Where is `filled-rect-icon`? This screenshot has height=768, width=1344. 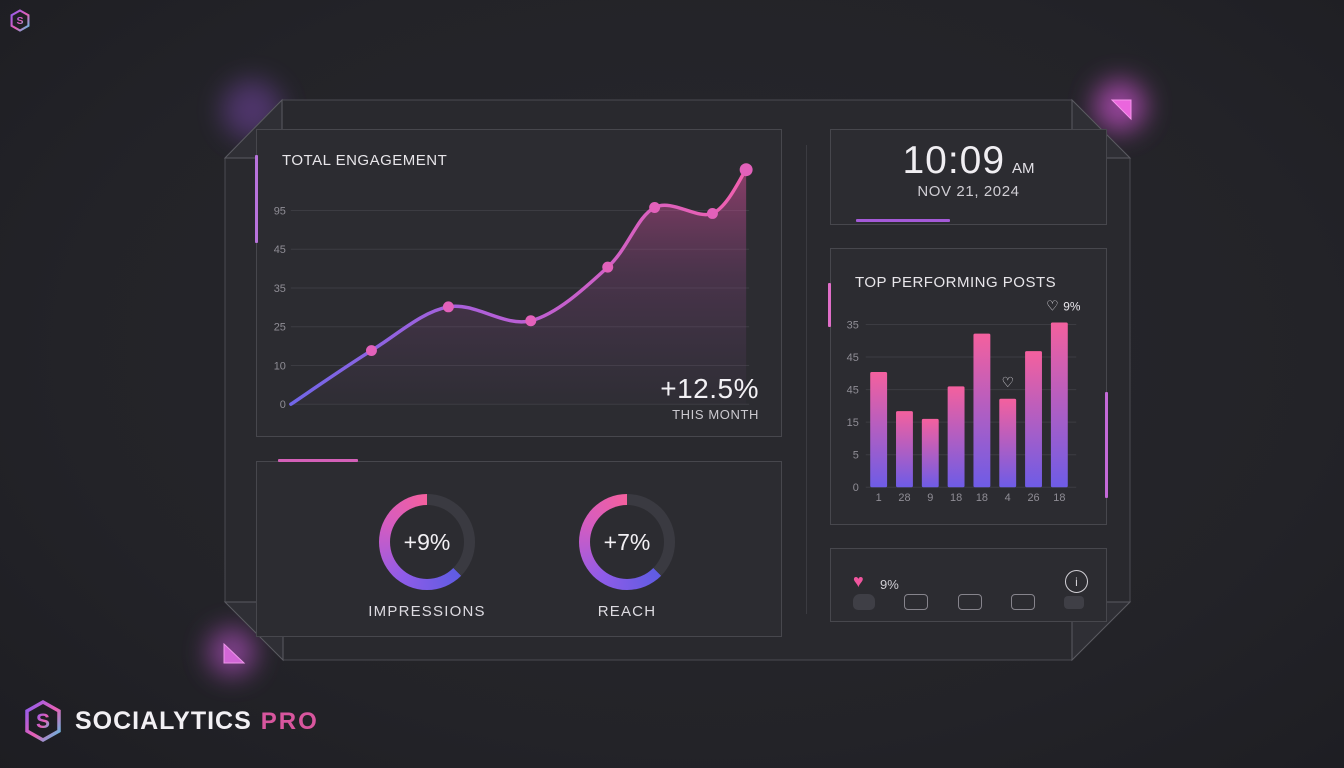 filled-rect-icon is located at coordinates (1074, 602).